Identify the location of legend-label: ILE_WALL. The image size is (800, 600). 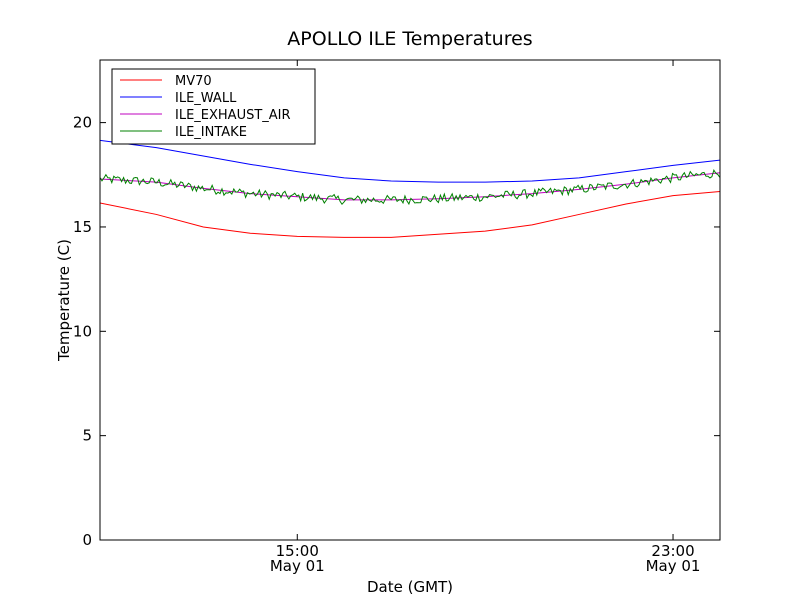
(206, 98).